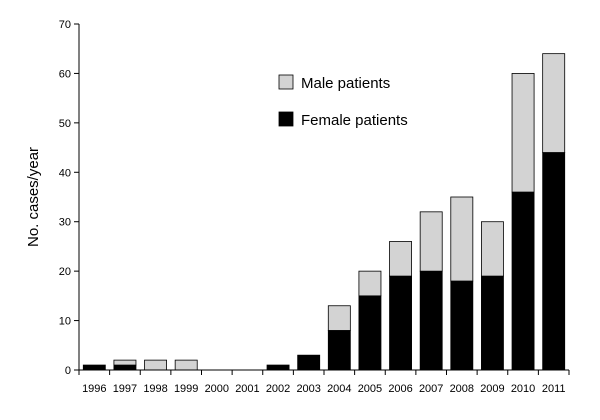 The image size is (600, 420). Describe the element at coordinates (217, 389) in the screenshot. I see `x-tick-label: 2000` at that location.